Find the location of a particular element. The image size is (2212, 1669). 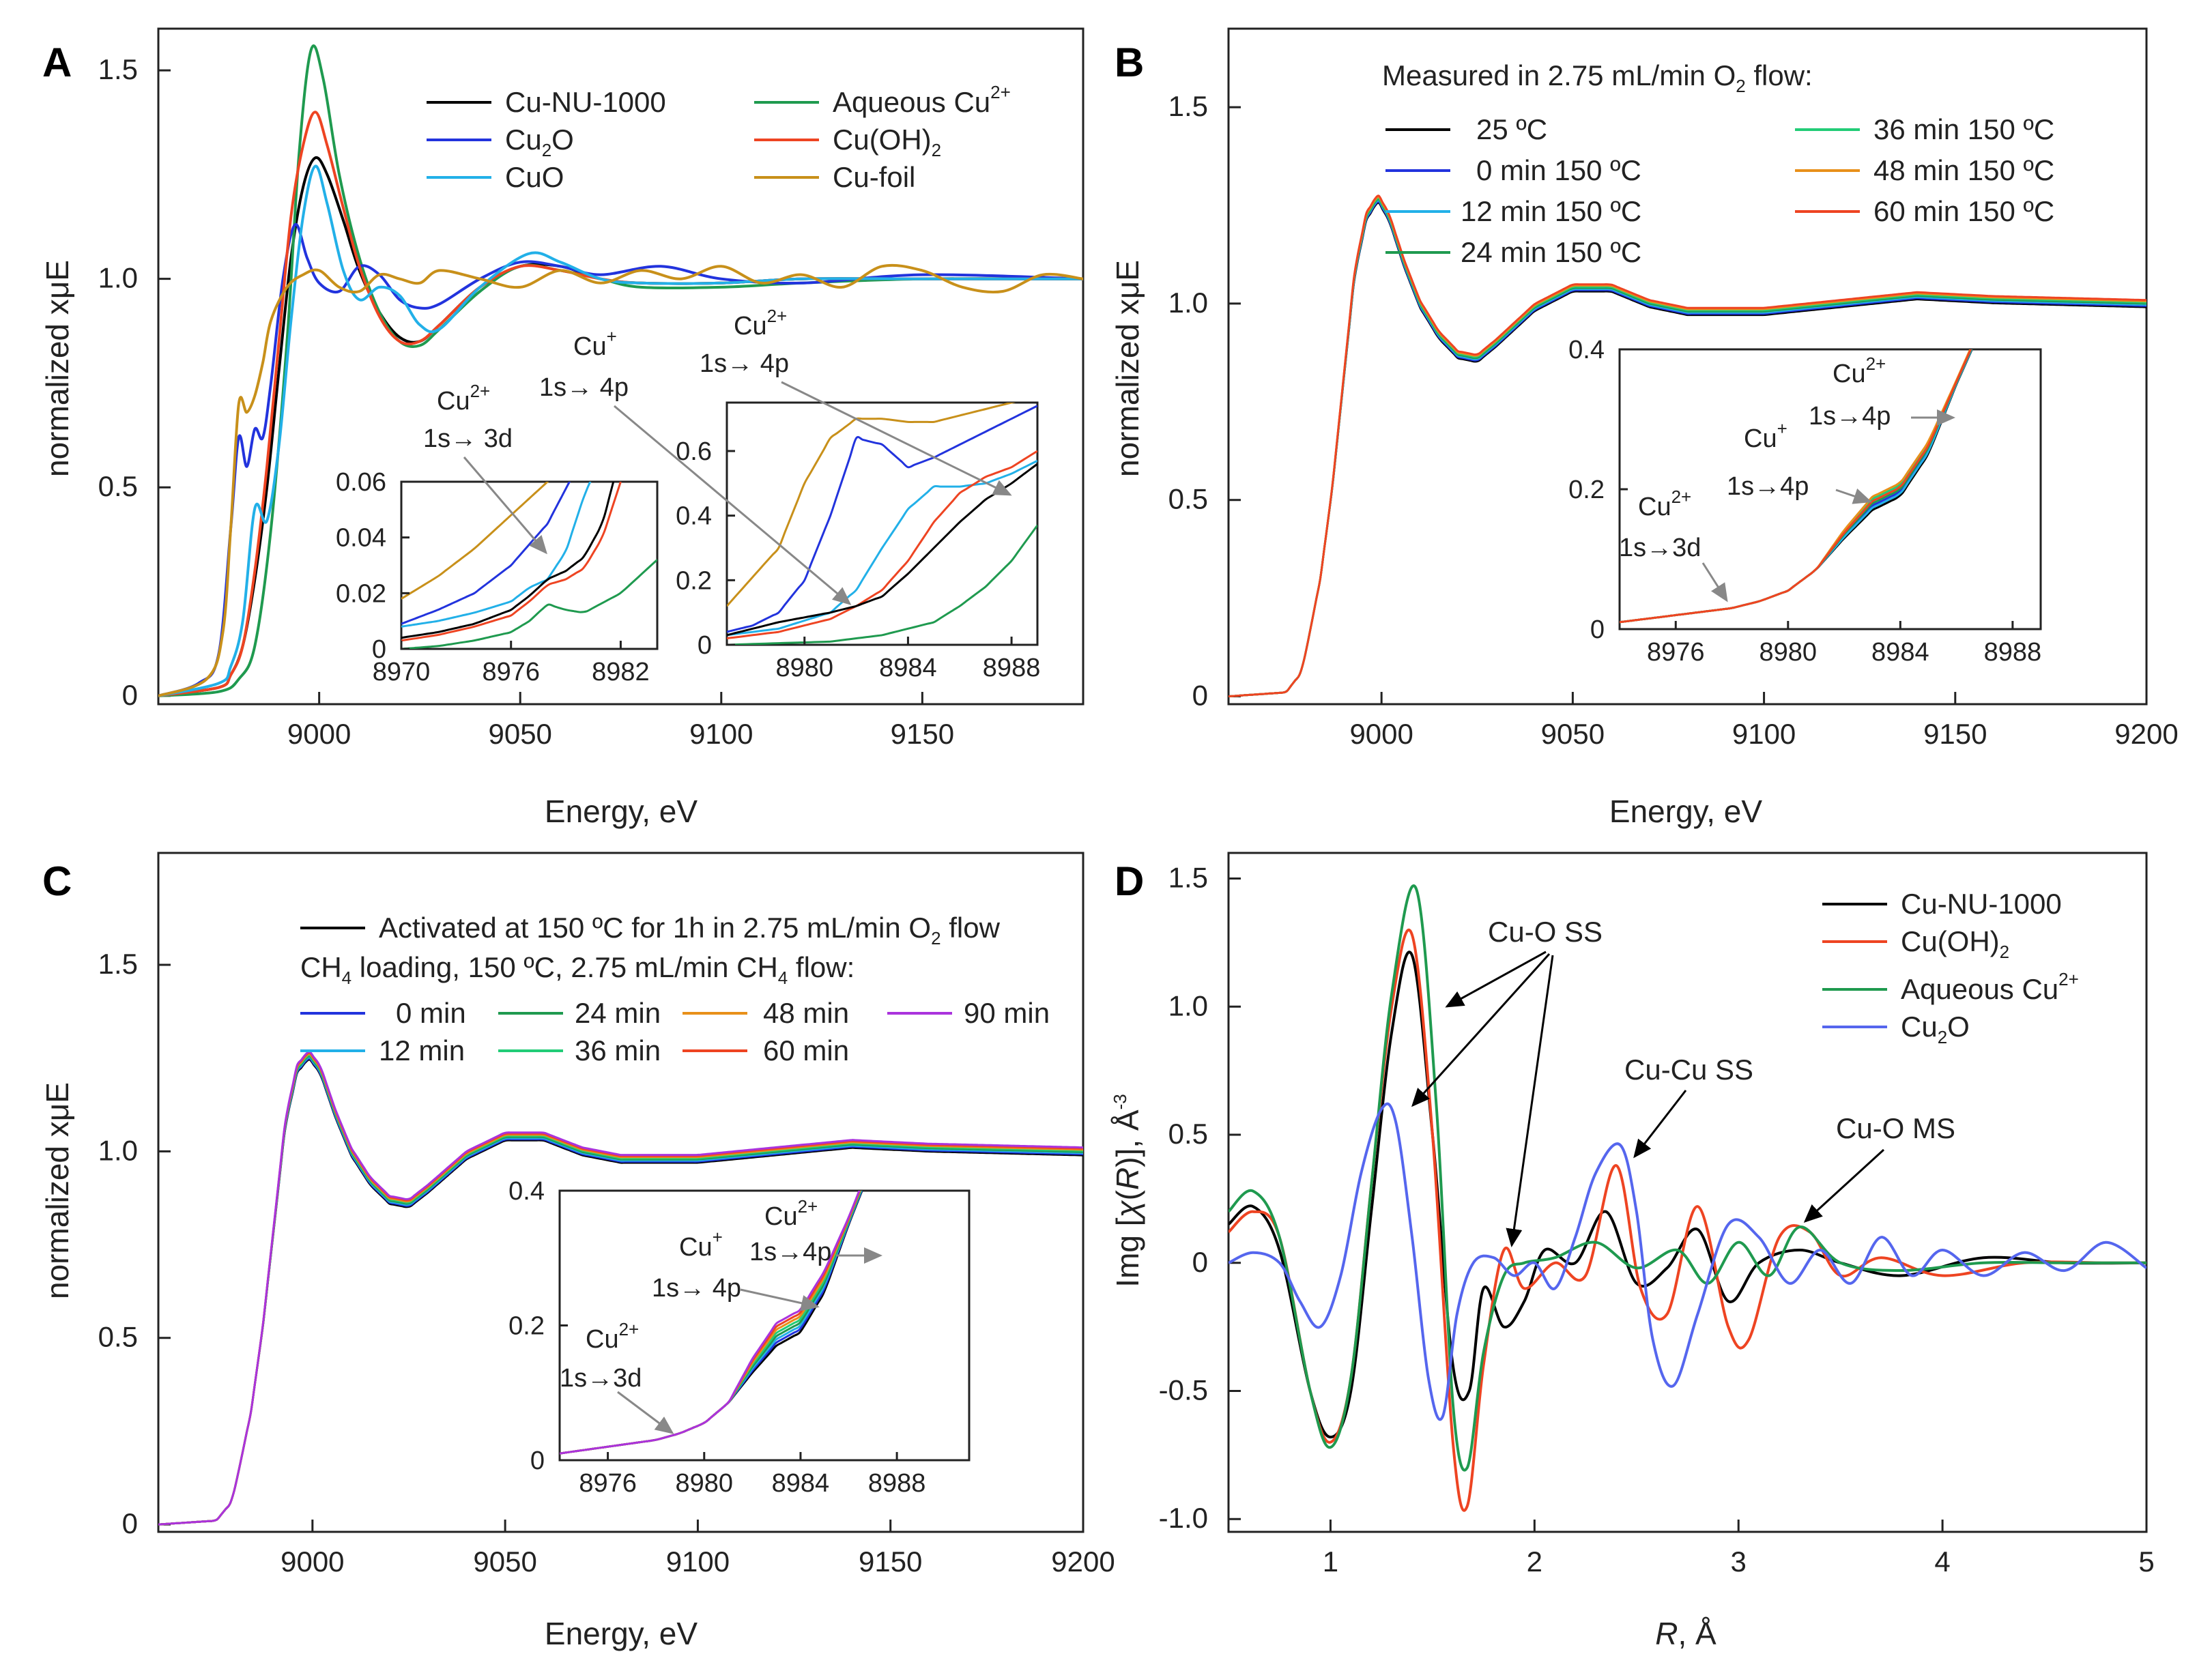

legend-b-label-6: 60 min 150 ºC is located at coordinates (1963, 211).